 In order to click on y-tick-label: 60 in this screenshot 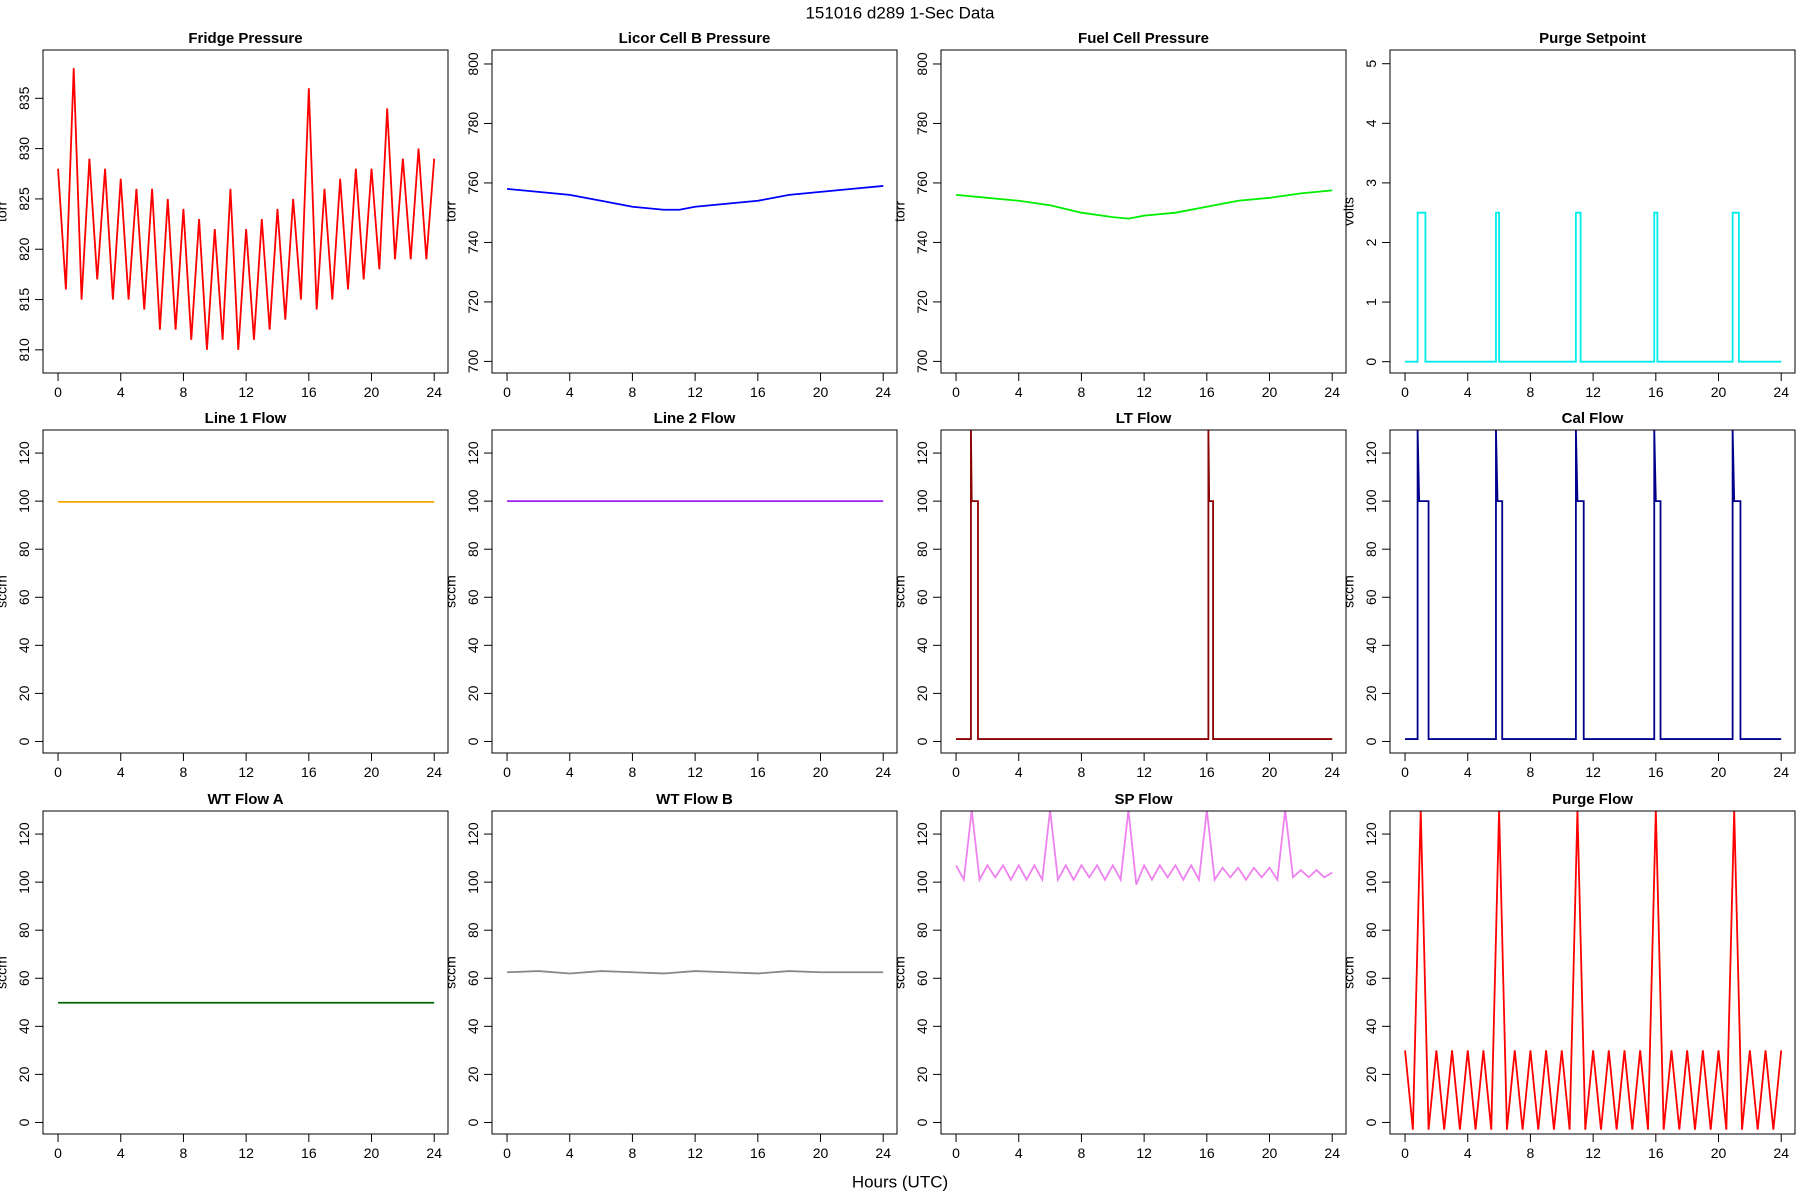, I will do `click(24, 978)`.